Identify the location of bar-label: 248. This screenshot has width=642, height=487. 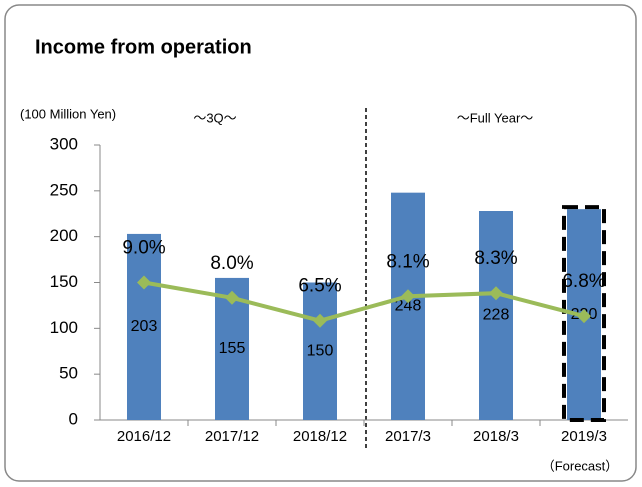
(408, 306).